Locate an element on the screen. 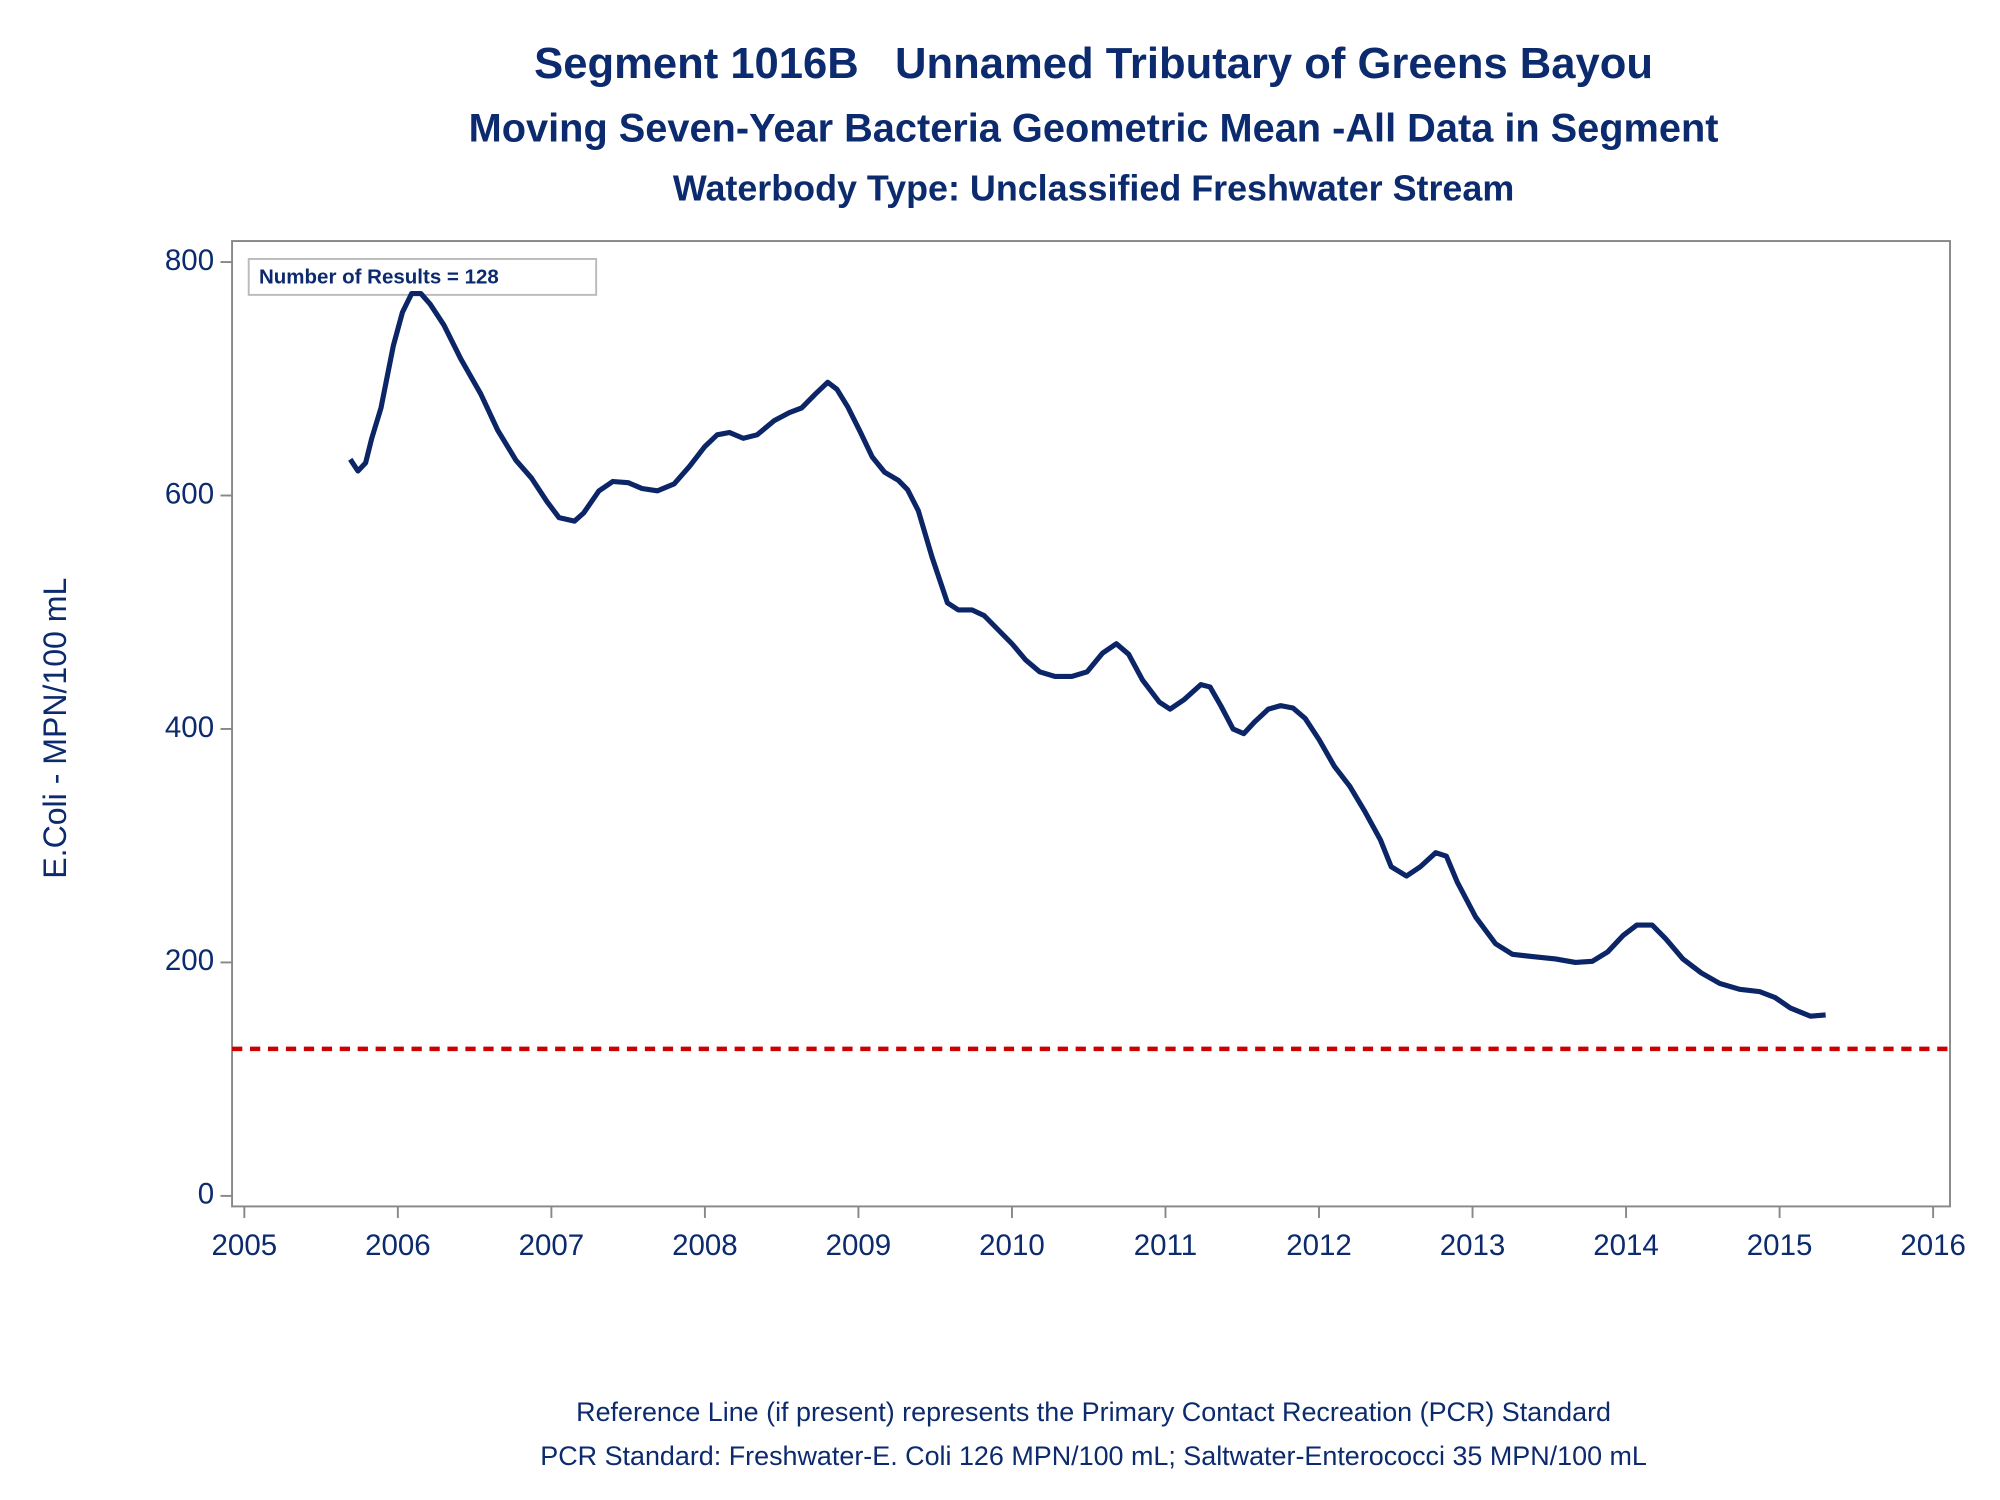 The height and width of the screenshot is (1500, 2000). y-tick-label: 0 is located at coordinates (206, 1194).